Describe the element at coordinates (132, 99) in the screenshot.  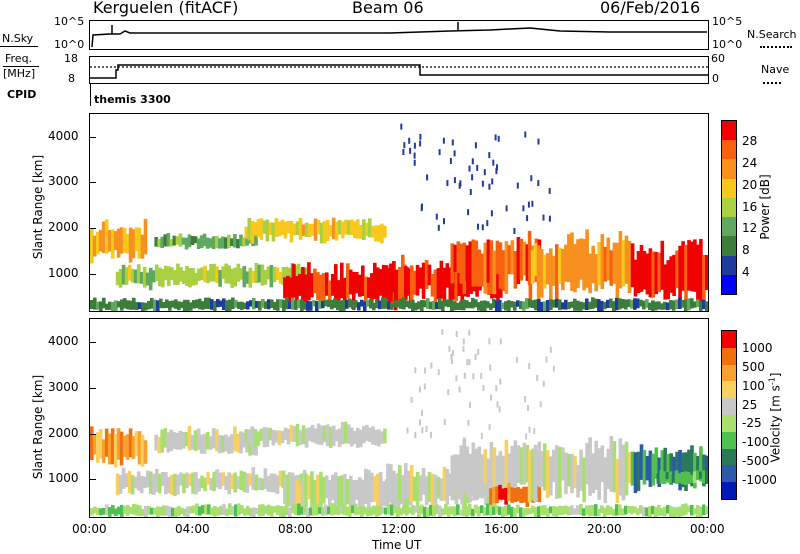
I see `cpid-value: themis 3300` at that location.